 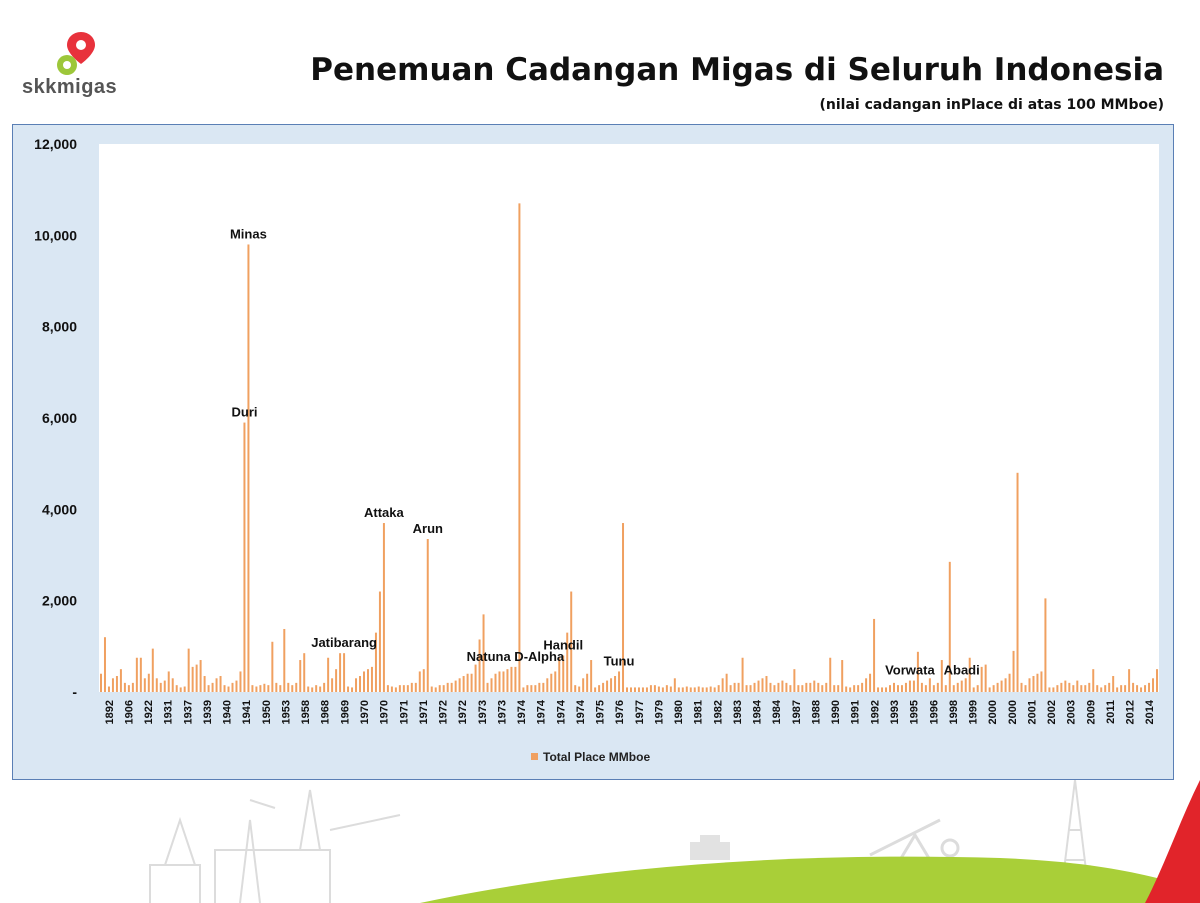 What do you see at coordinates (601, 712) in the screenshot?
I see `x-tick-label: 1975` at bounding box center [601, 712].